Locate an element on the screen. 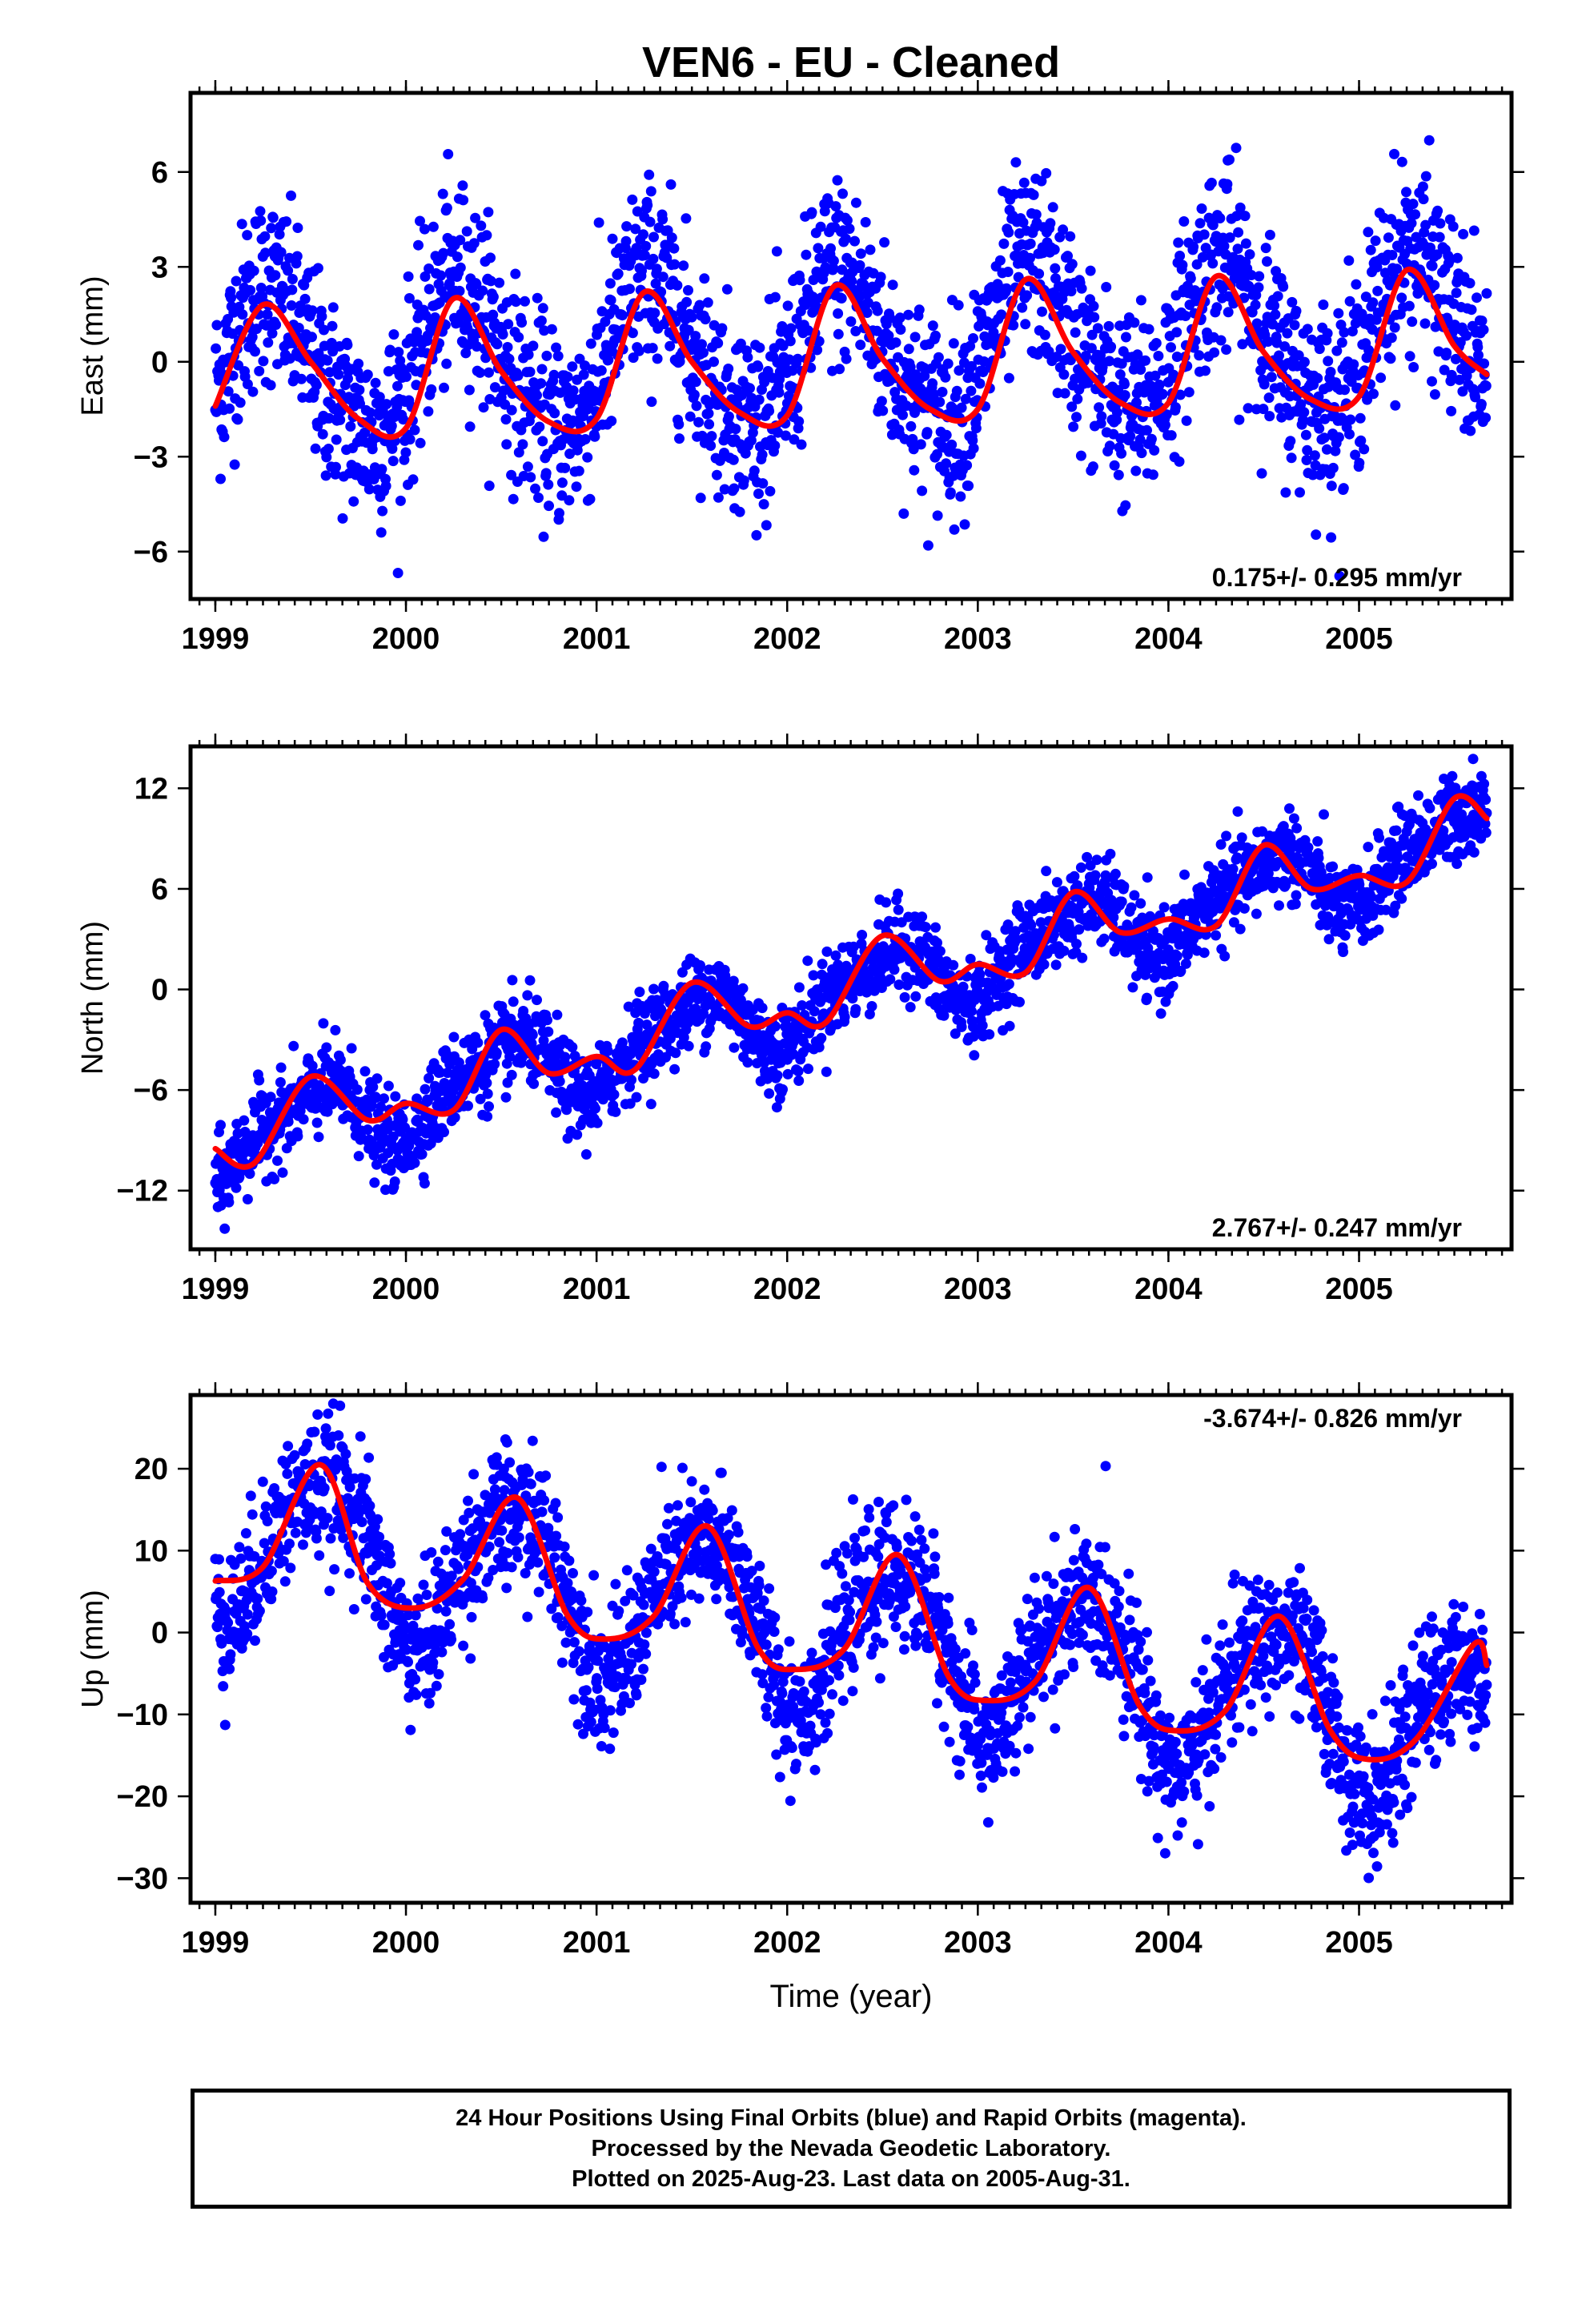 The image size is (1582, 2324). y-tick-label: 3 is located at coordinates (159, 267).